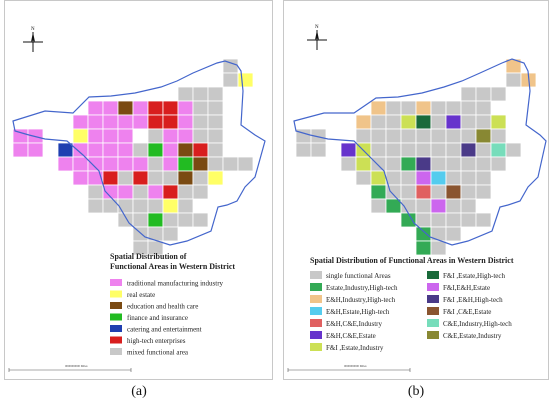 The width and height of the screenshot is (550, 408). What do you see at coordinates (317, 27) in the screenshot?
I see `north-label: N` at bounding box center [317, 27].